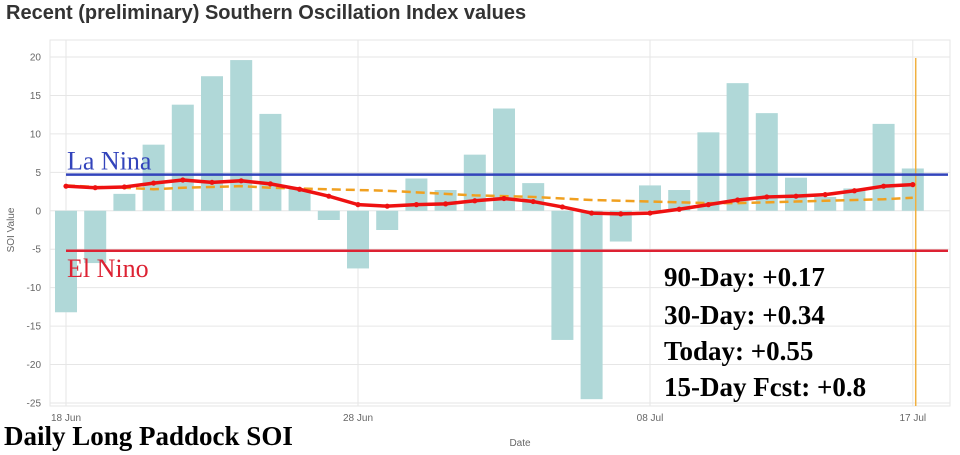  Describe the element at coordinates (34, 404) in the screenshot. I see `y-tick-label: -25` at that location.